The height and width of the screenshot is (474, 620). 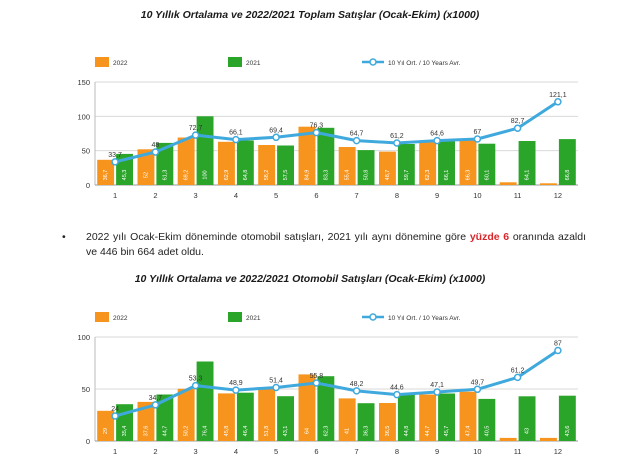 What do you see at coordinates (357, 134) in the screenshot?
I see `avg-value-label: 64,7` at bounding box center [357, 134].